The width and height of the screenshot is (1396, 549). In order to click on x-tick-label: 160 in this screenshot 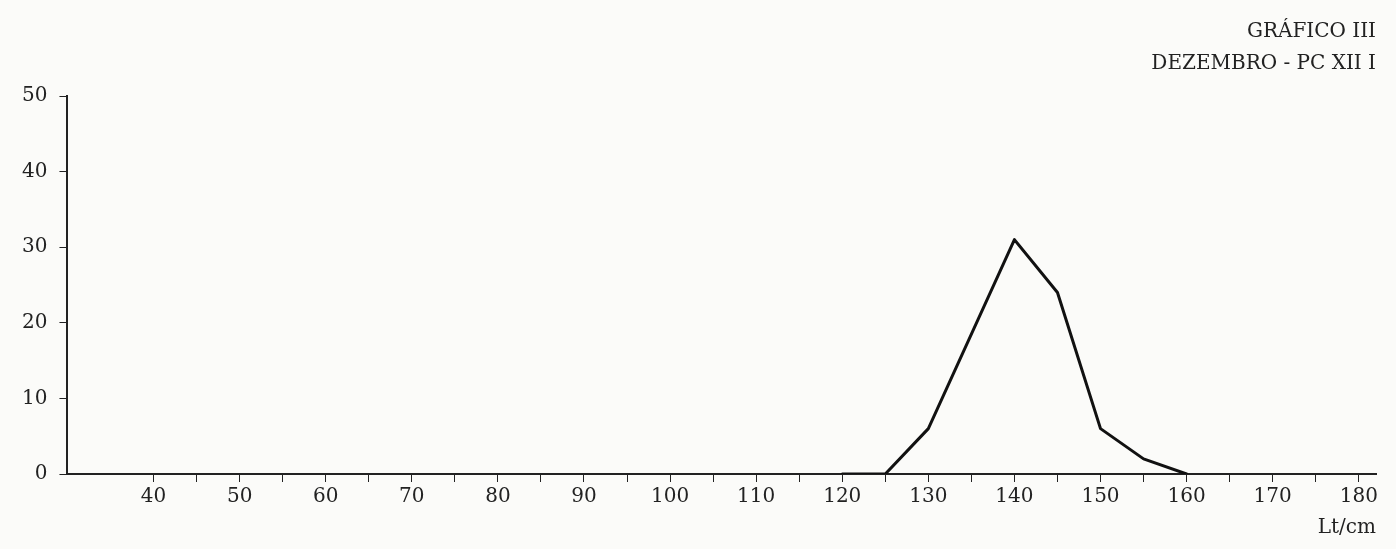, I will do `click(1186, 495)`.